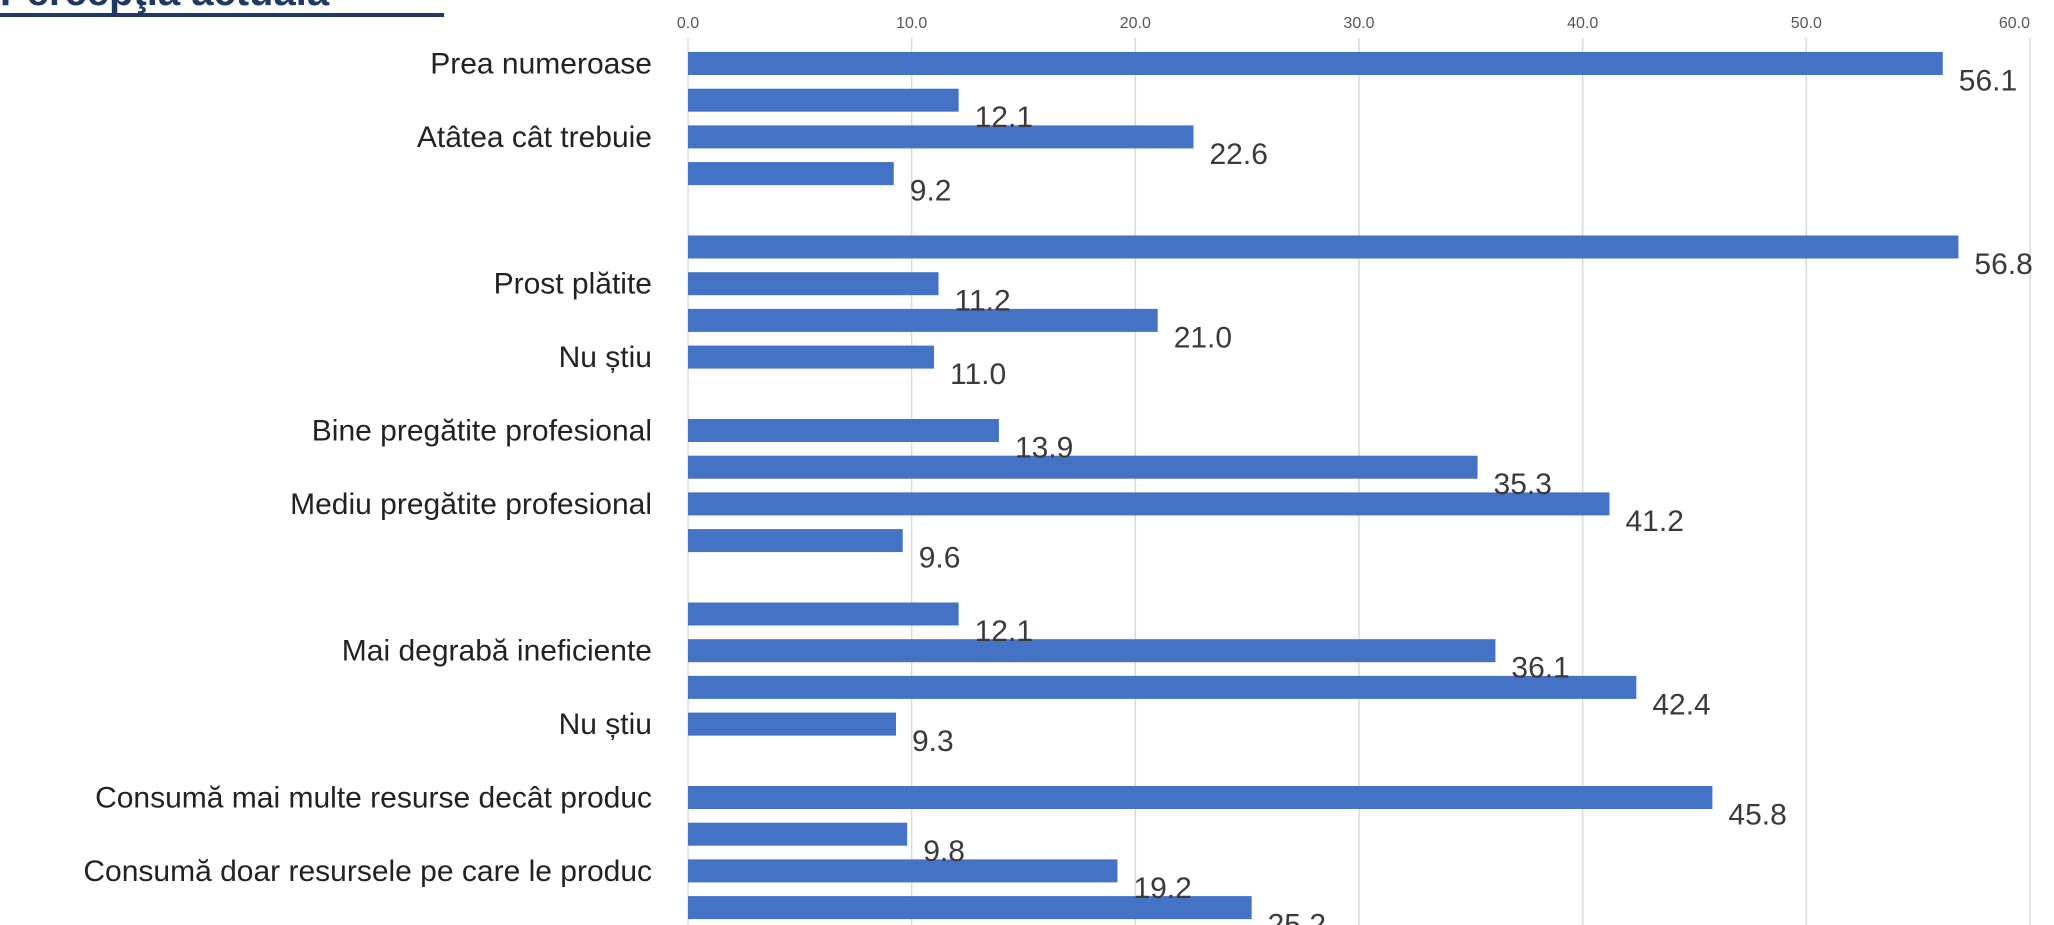  What do you see at coordinates (944, 851) in the screenshot?
I see `data-label: 9.8` at bounding box center [944, 851].